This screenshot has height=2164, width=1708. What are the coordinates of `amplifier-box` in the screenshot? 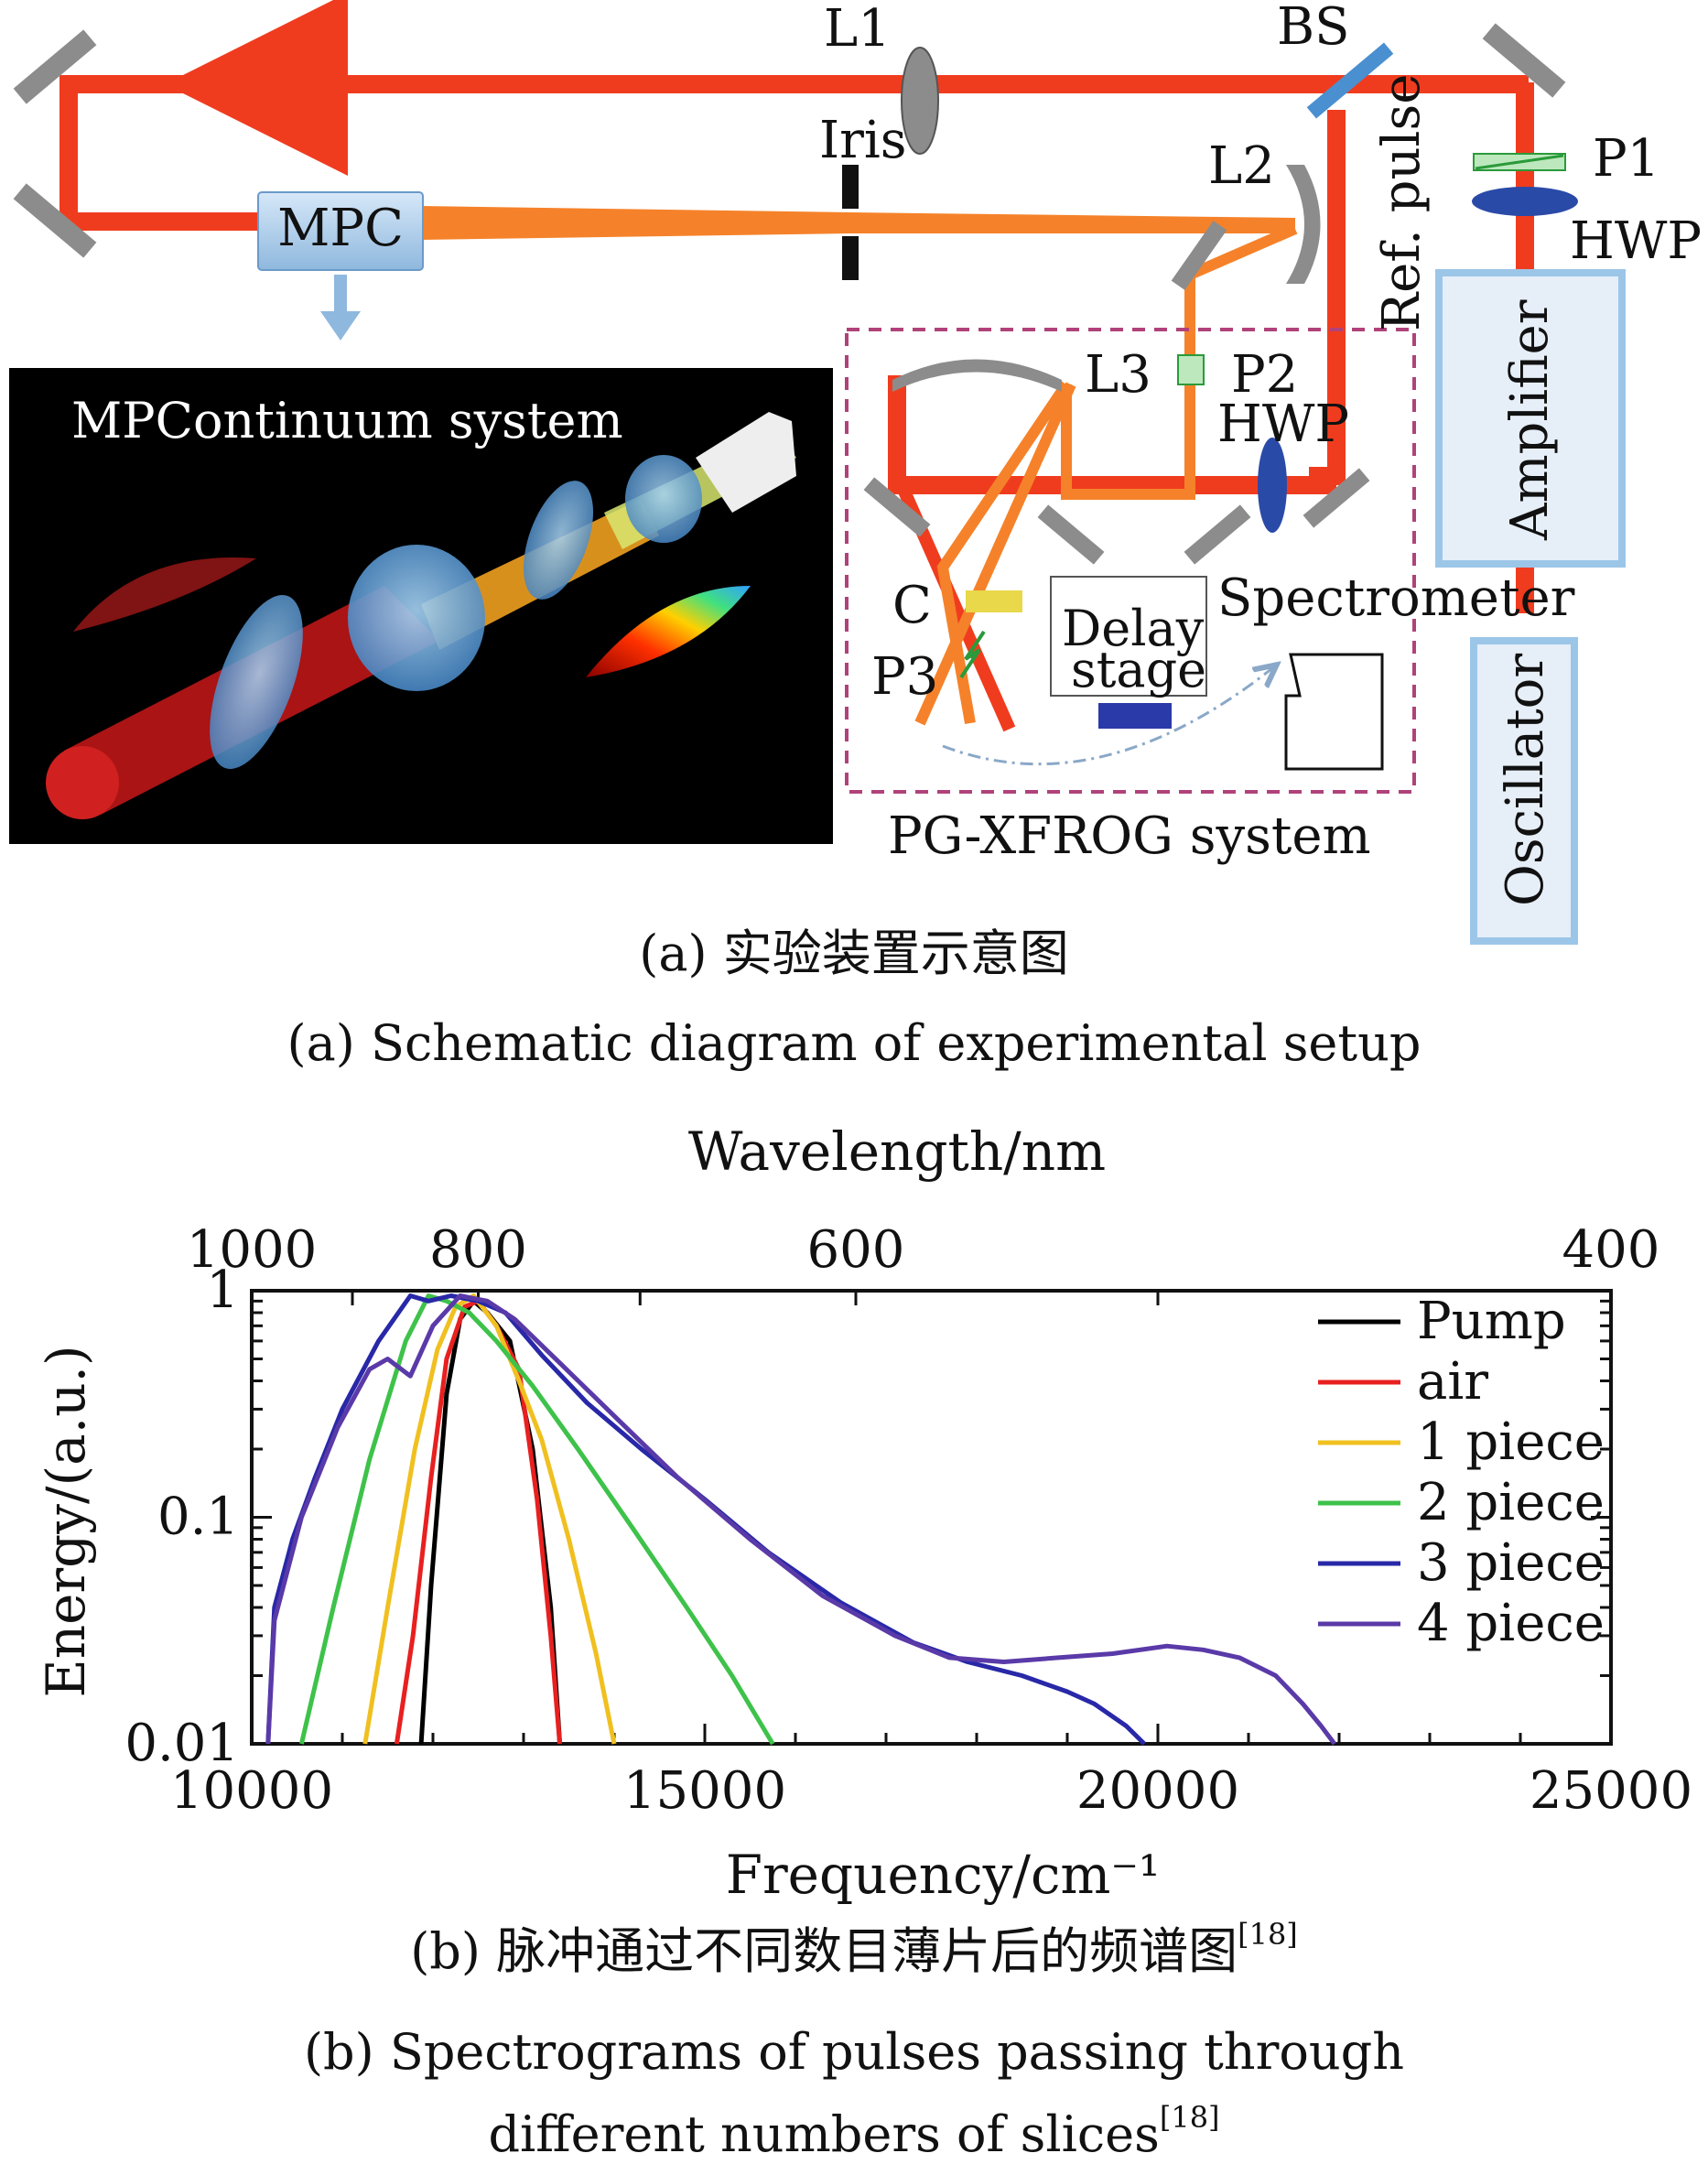 It's located at (1530, 419).